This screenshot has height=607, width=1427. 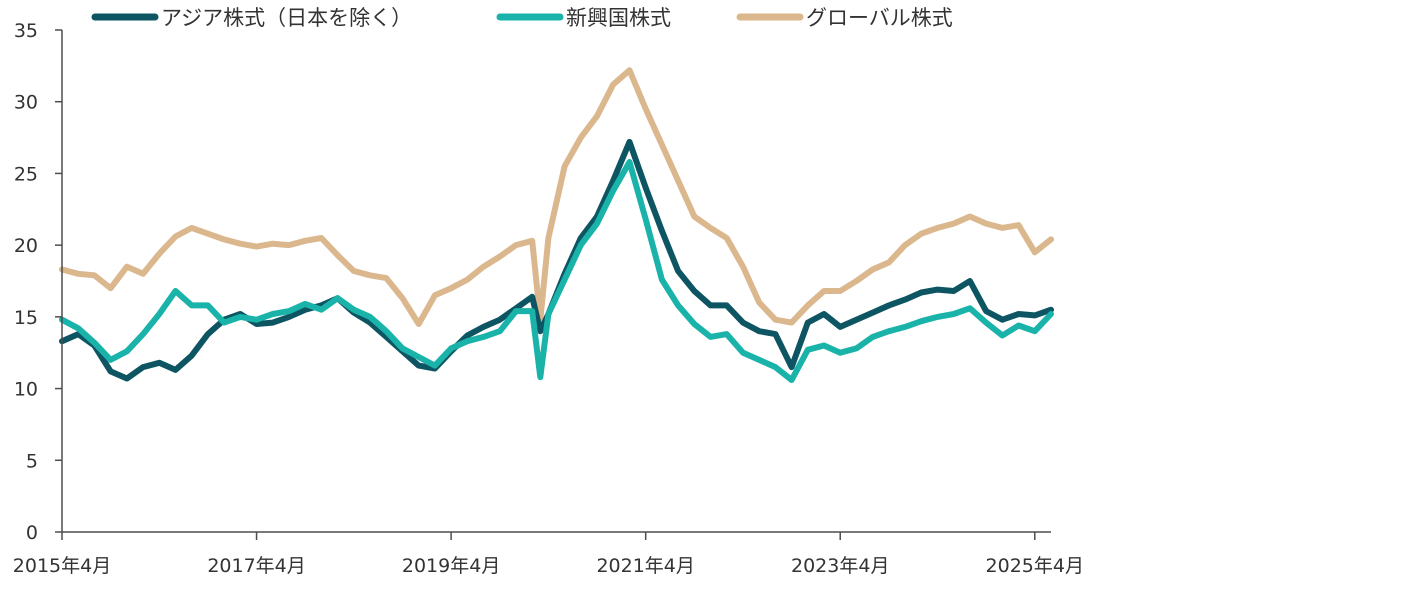 What do you see at coordinates (26, 31) in the screenshot?
I see `y-tick-label: 35` at bounding box center [26, 31].